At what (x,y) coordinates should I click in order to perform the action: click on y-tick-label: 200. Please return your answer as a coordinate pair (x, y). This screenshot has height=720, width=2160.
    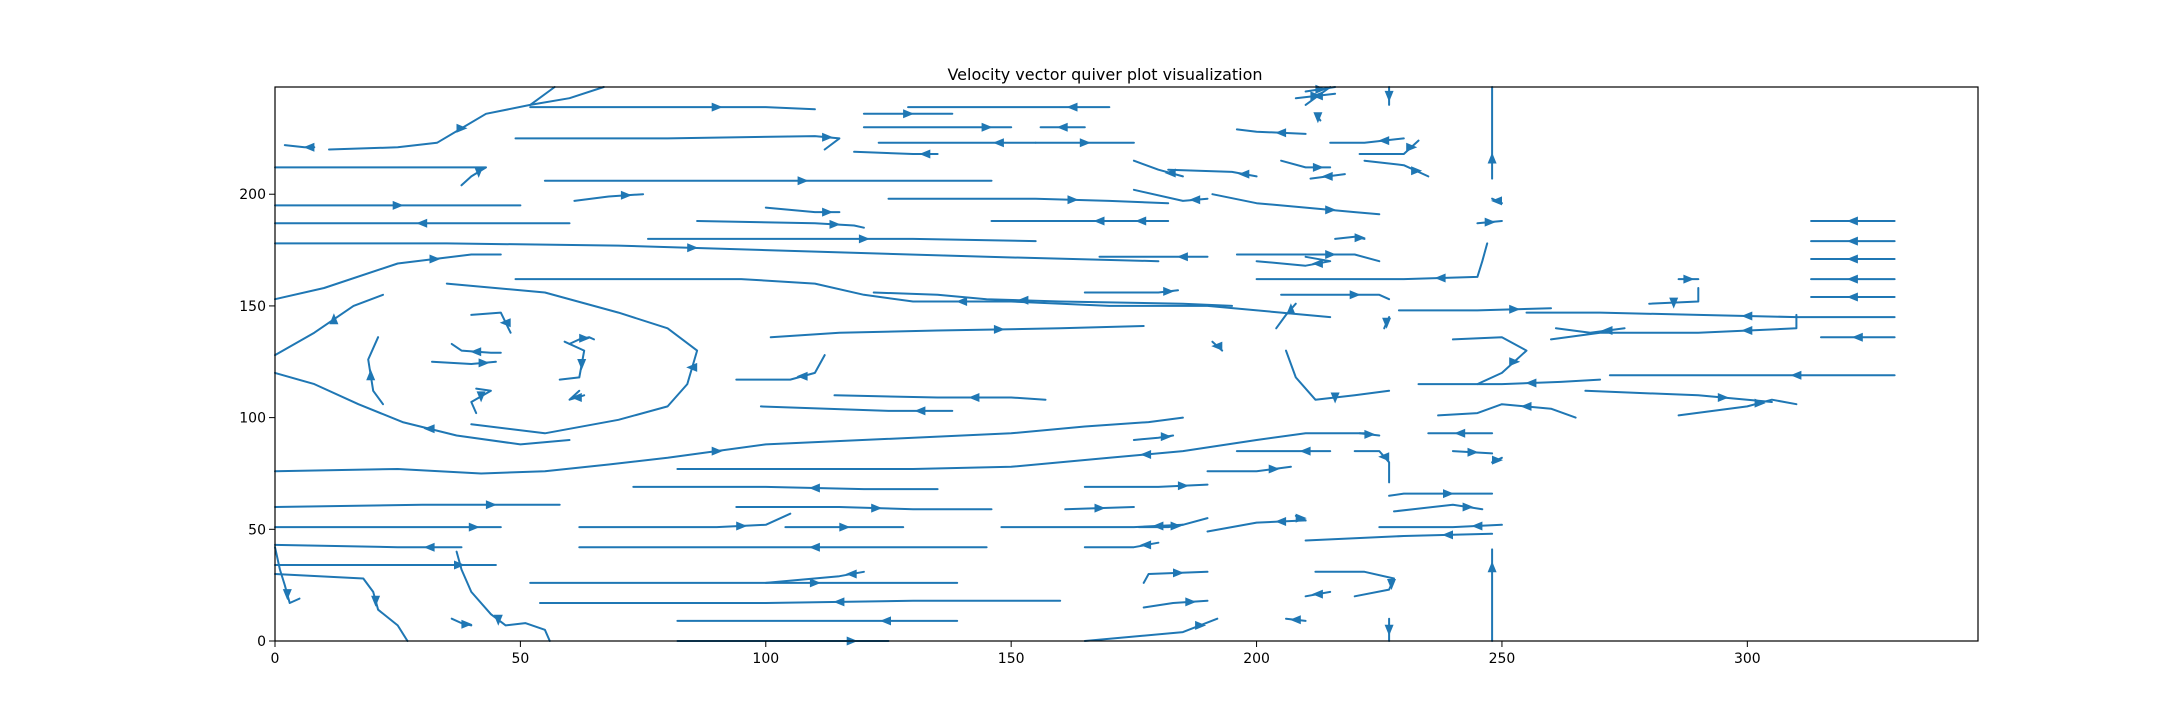
    Looking at the image, I should click on (252, 195).